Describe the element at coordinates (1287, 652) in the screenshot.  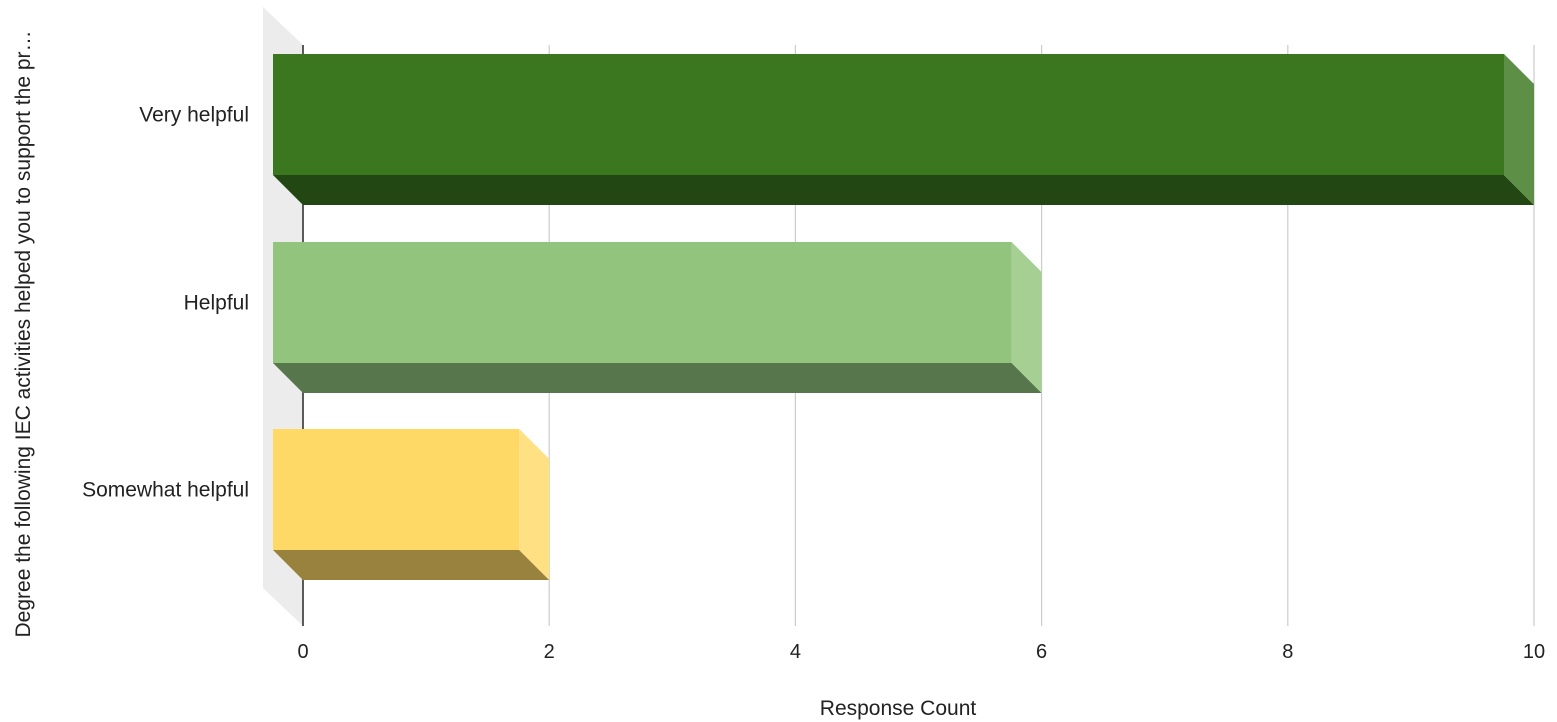
I see `x-tick-label: 8` at that location.